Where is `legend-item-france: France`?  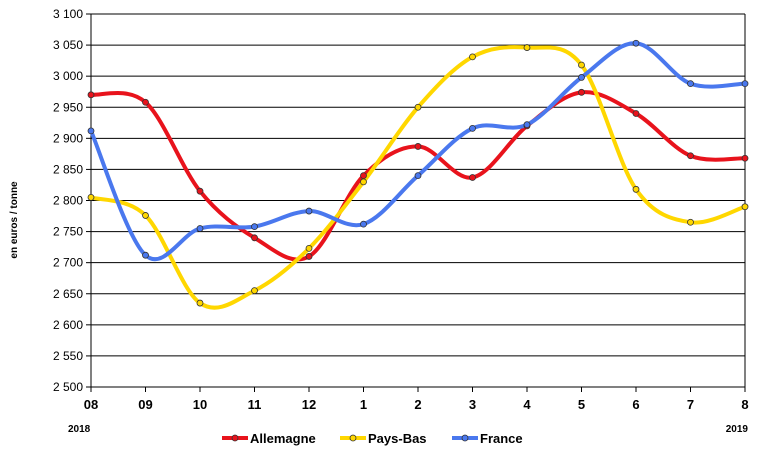 legend-item-france: France is located at coordinates (487, 438).